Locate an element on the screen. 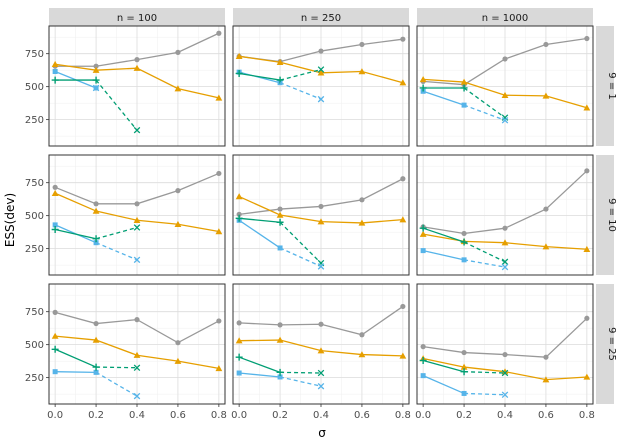 This screenshot has height=445, width=623. row-strip-label: 9 = 1 is located at coordinates (611, 85).